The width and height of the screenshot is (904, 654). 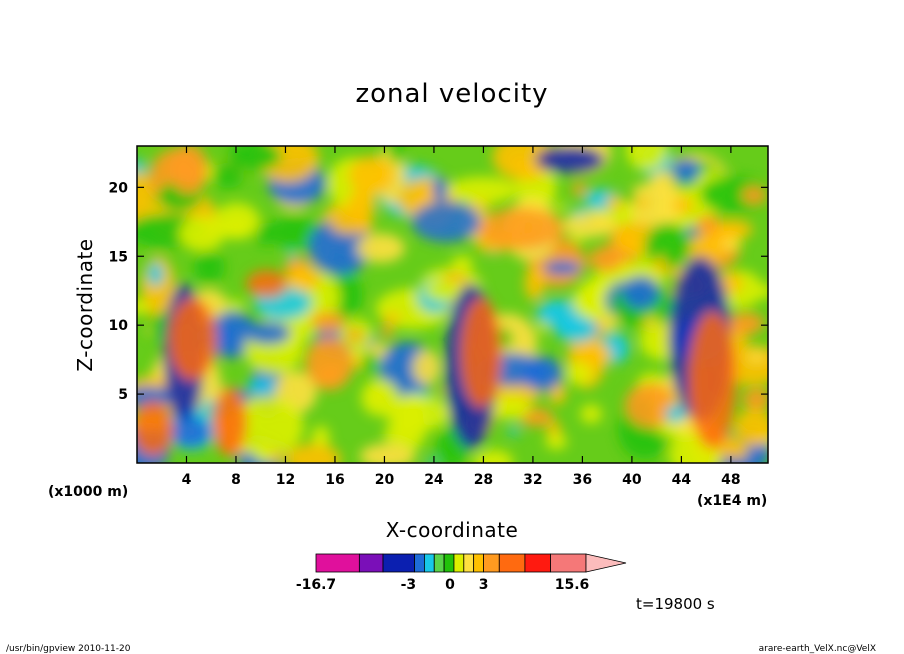 What do you see at coordinates (236, 480) in the screenshot?
I see `x-tick-label: 8` at bounding box center [236, 480].